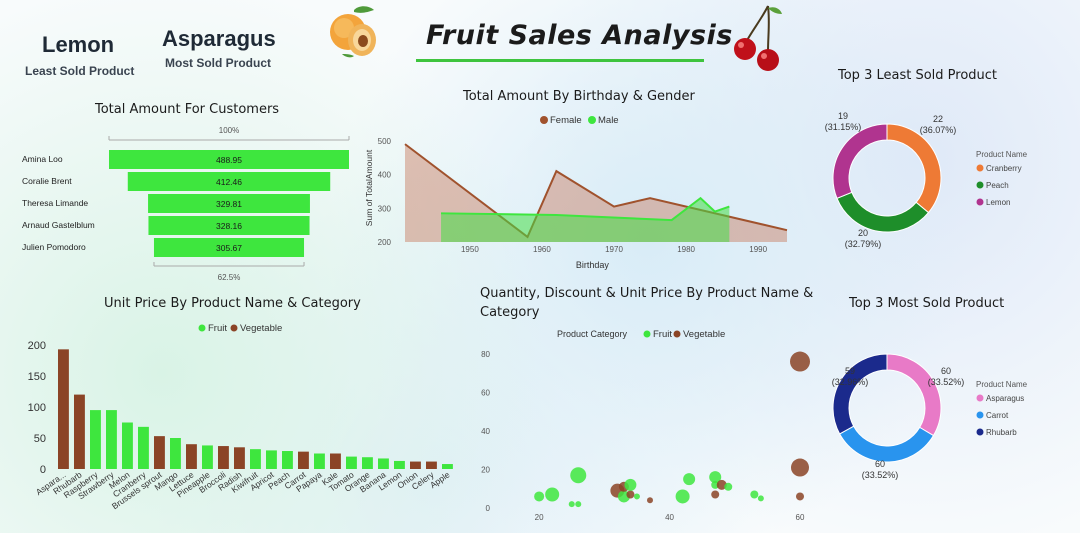 The width and height of the screenshot is (1080, 533). Describe the element at coordinates (175, 453) in the screenshot. I see `bar-mango` at that location.